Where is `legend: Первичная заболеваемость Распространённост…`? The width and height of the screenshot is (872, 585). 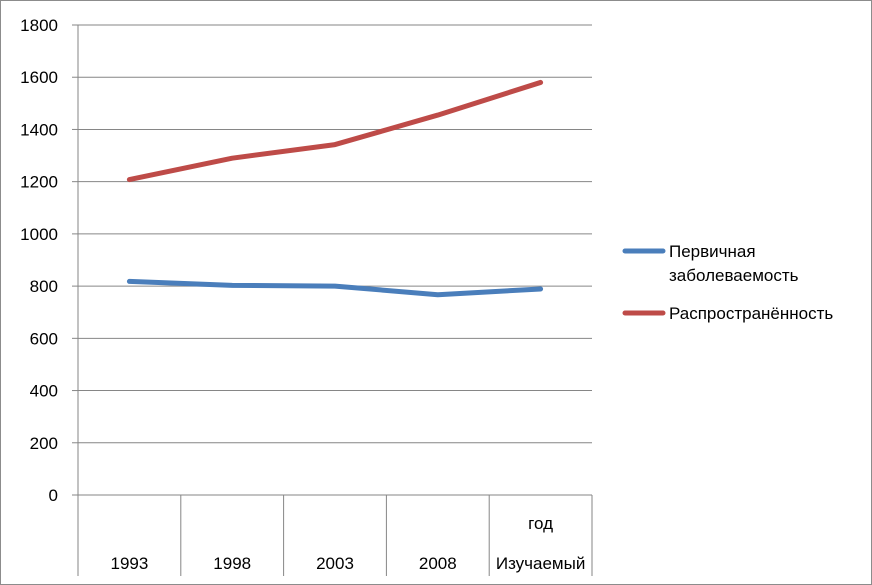
legend: Первичная заболеваемость Распространённост… is located at coordinates (727, 282).